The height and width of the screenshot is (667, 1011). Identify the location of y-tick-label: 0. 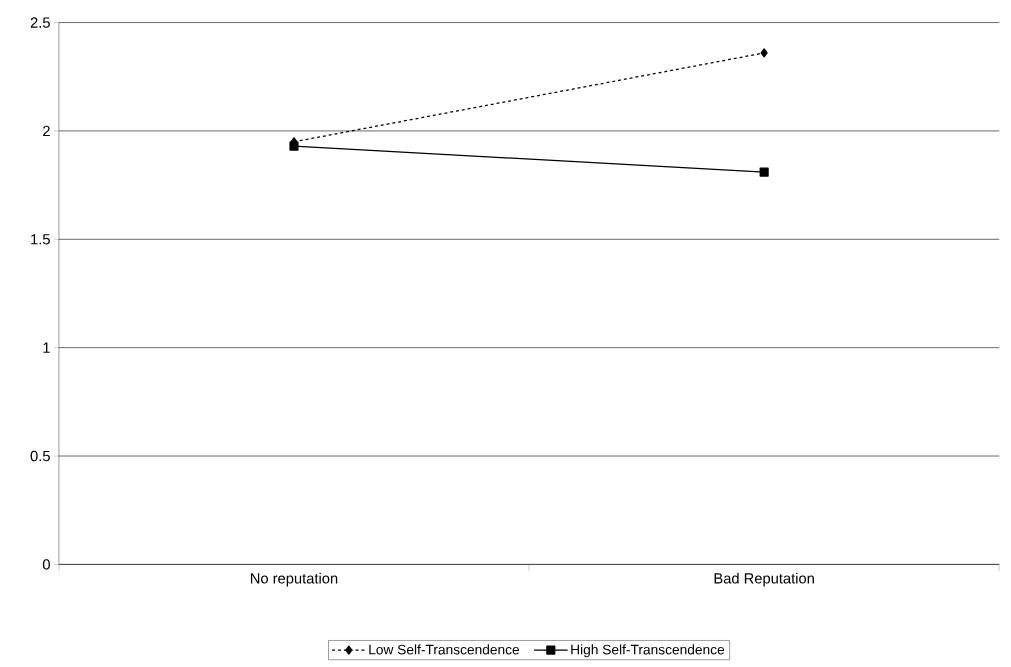
(46, 564).